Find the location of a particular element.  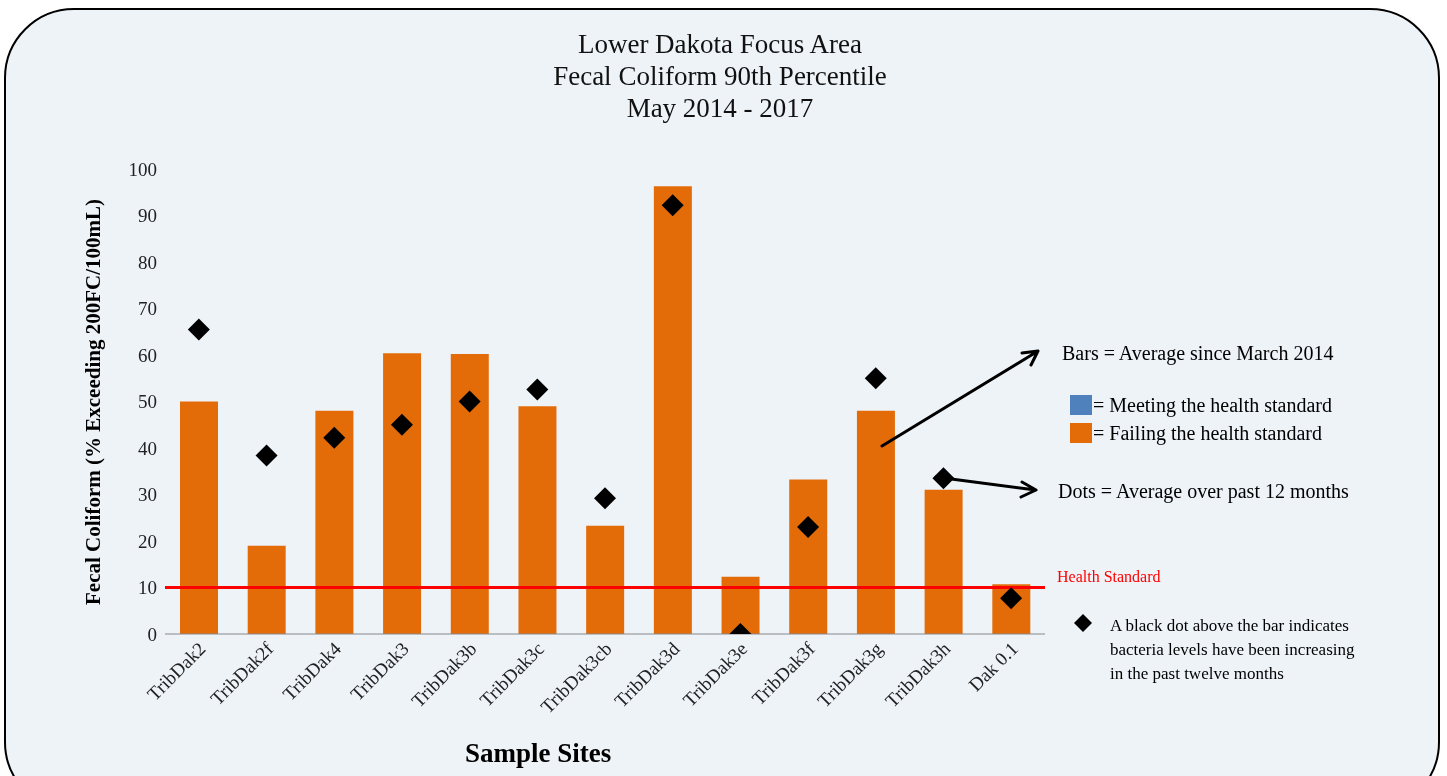

text: Bars = Average since March 2014 is located at coordinates (1198, 353).